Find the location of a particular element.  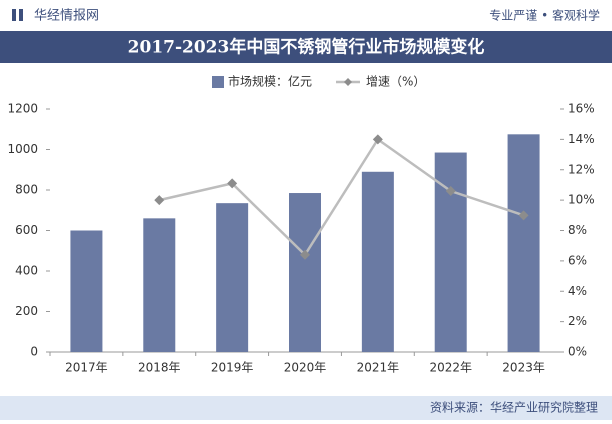

y2-tick-label: 0% is located at coordinates (577, 352).